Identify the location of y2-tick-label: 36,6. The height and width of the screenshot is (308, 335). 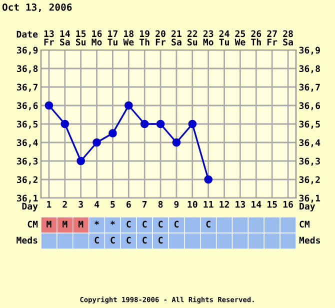
(309, 106).